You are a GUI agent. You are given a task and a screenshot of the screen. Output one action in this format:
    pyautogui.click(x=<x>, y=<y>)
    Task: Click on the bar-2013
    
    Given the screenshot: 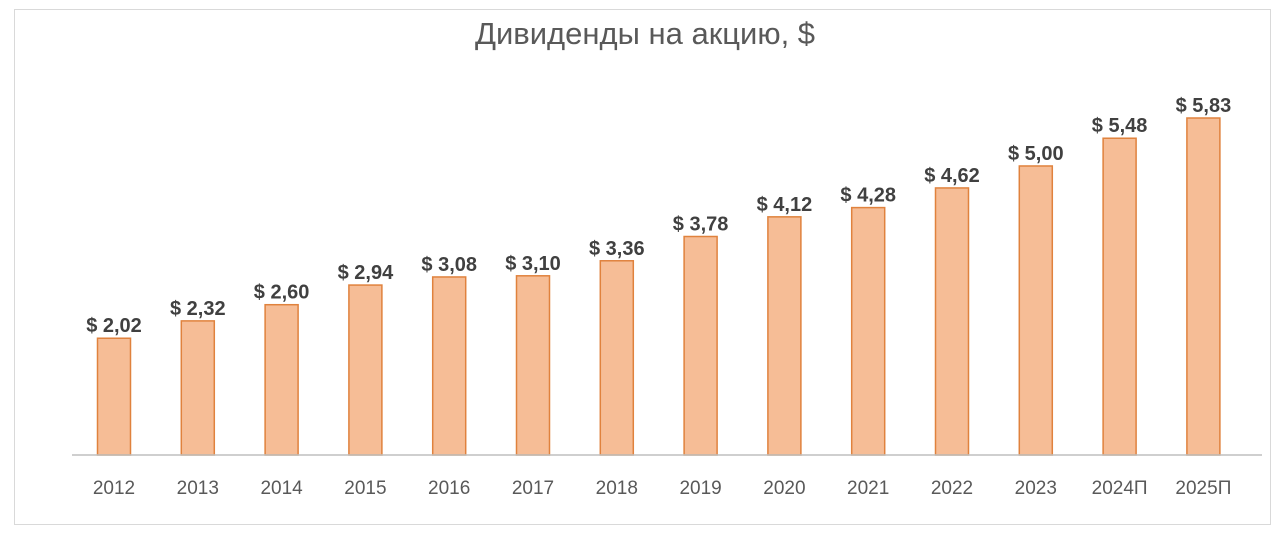 What is the action you would take?
    pyautogui.click(x=198, y=388)
    